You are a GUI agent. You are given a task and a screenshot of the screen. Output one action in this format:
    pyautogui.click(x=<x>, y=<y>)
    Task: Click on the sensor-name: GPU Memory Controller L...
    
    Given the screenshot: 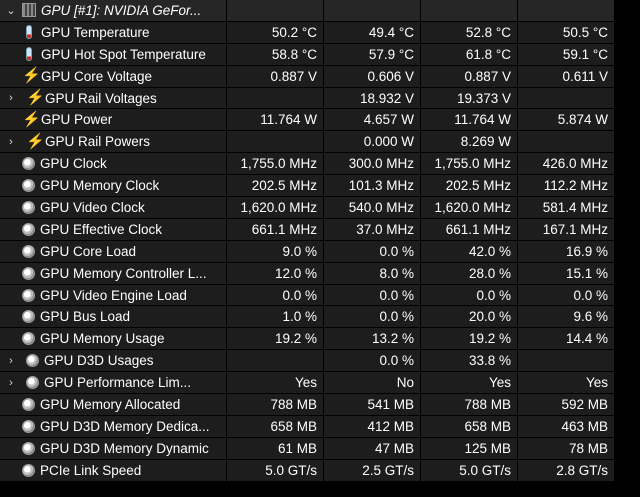 What is the action you would take?
    pyautogui.click(x=123, y=273)
    